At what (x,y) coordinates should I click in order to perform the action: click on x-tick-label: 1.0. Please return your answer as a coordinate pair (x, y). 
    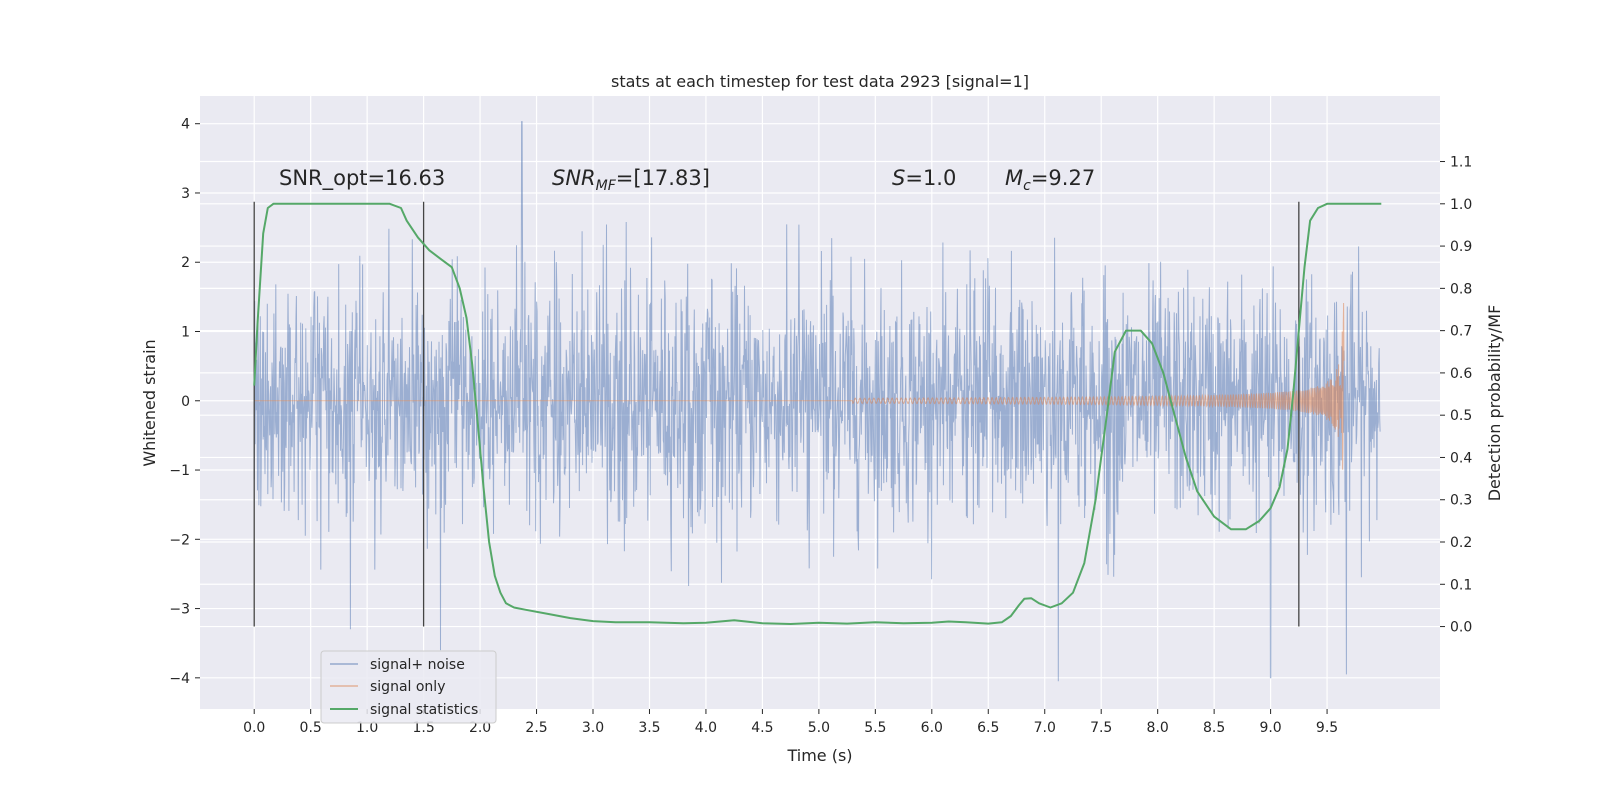
    Looking at the image, I should click on (367, 728).